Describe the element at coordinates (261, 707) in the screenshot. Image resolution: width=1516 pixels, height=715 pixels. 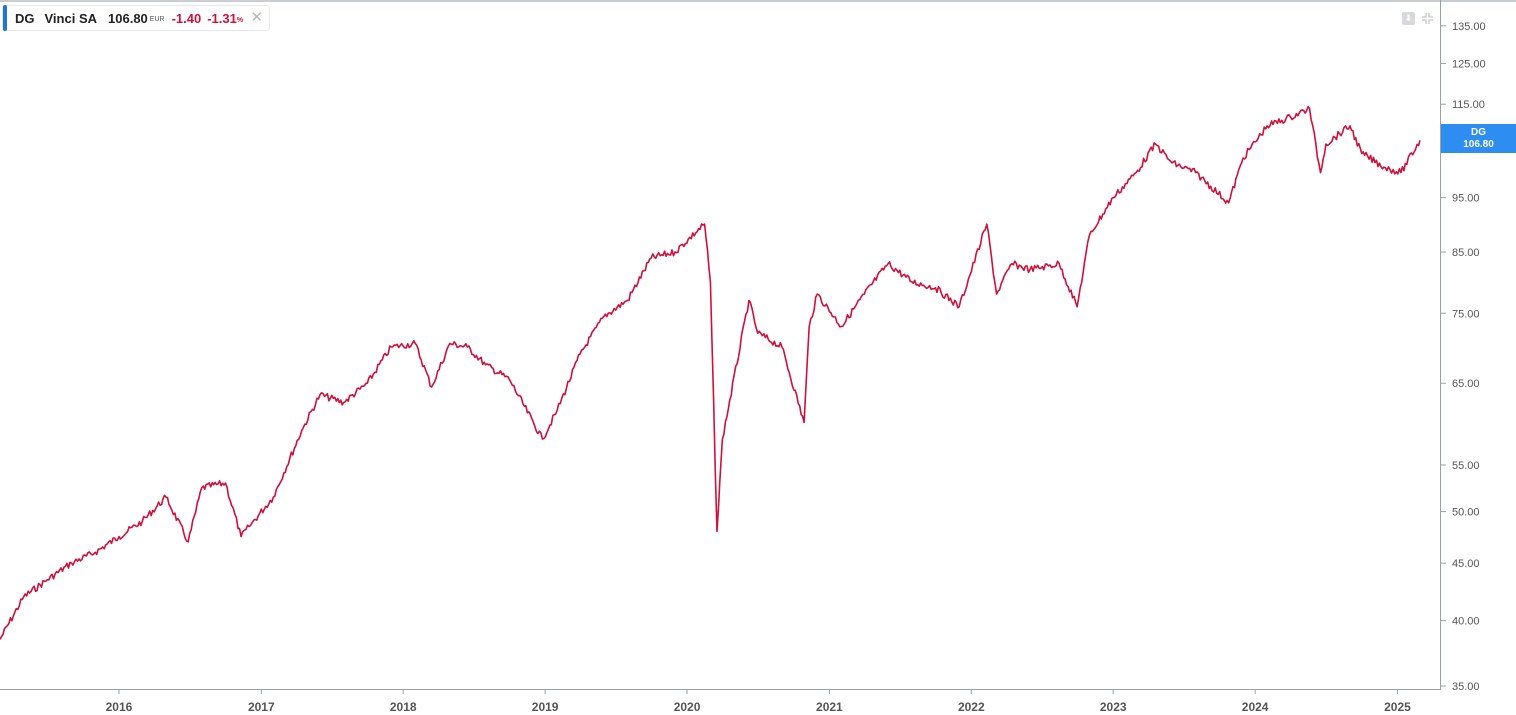
I see `x-tick-label: 2017` at that location.